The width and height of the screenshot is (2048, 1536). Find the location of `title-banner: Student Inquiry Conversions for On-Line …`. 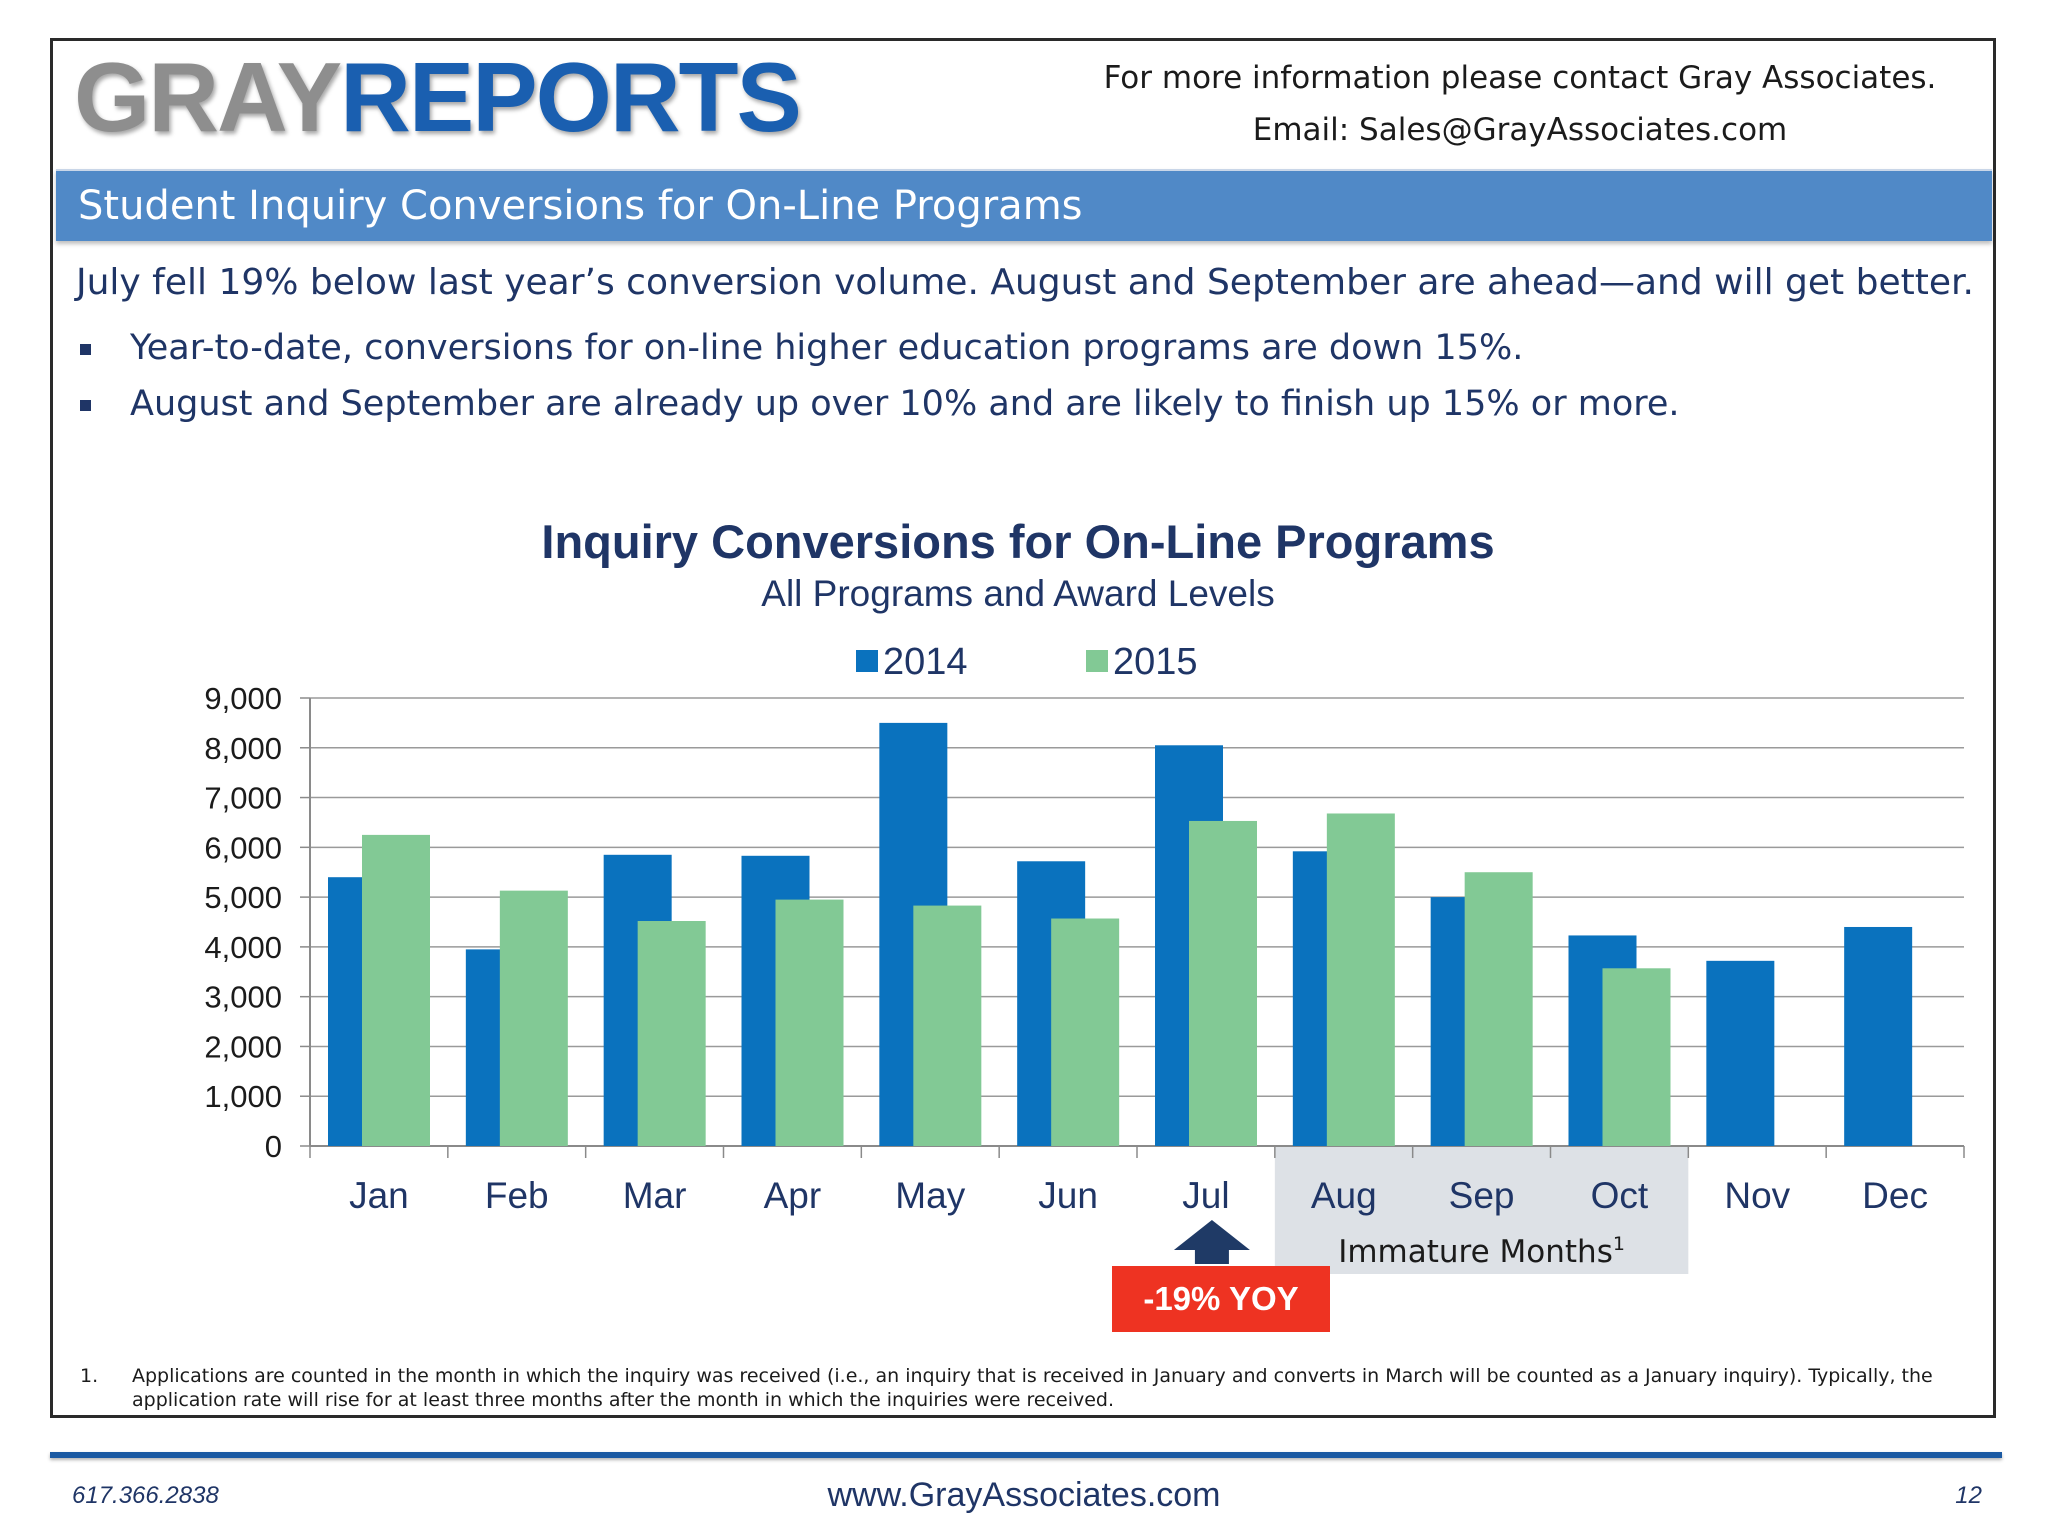

title-banner: Student Inquiry Conversions for On-Line … is located at coordinates (1024, 205).